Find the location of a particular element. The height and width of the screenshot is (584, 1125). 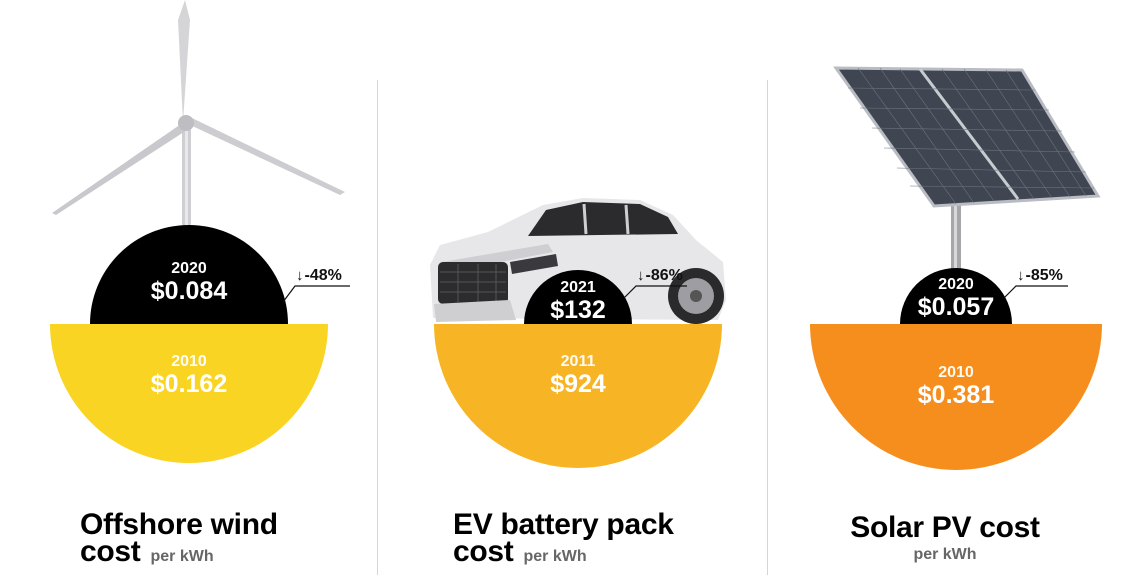

recent-value-label: 2020 $0.057 is located at coordinates (956, 298).